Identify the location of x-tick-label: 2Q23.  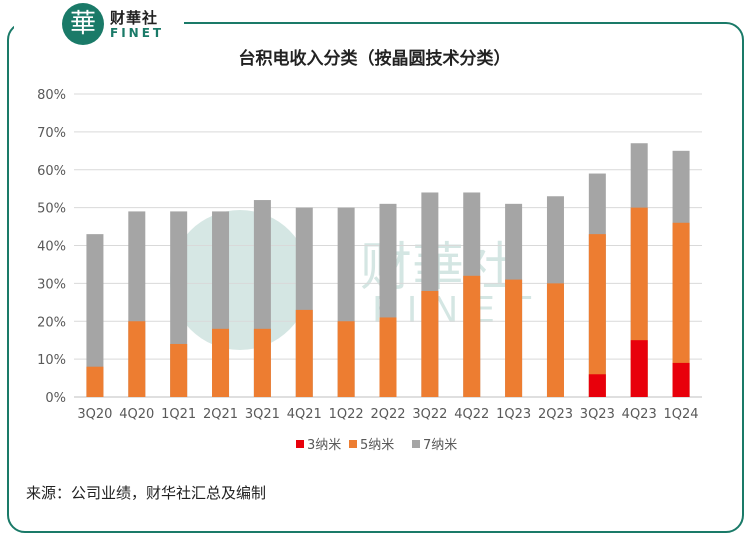
(555, 414).